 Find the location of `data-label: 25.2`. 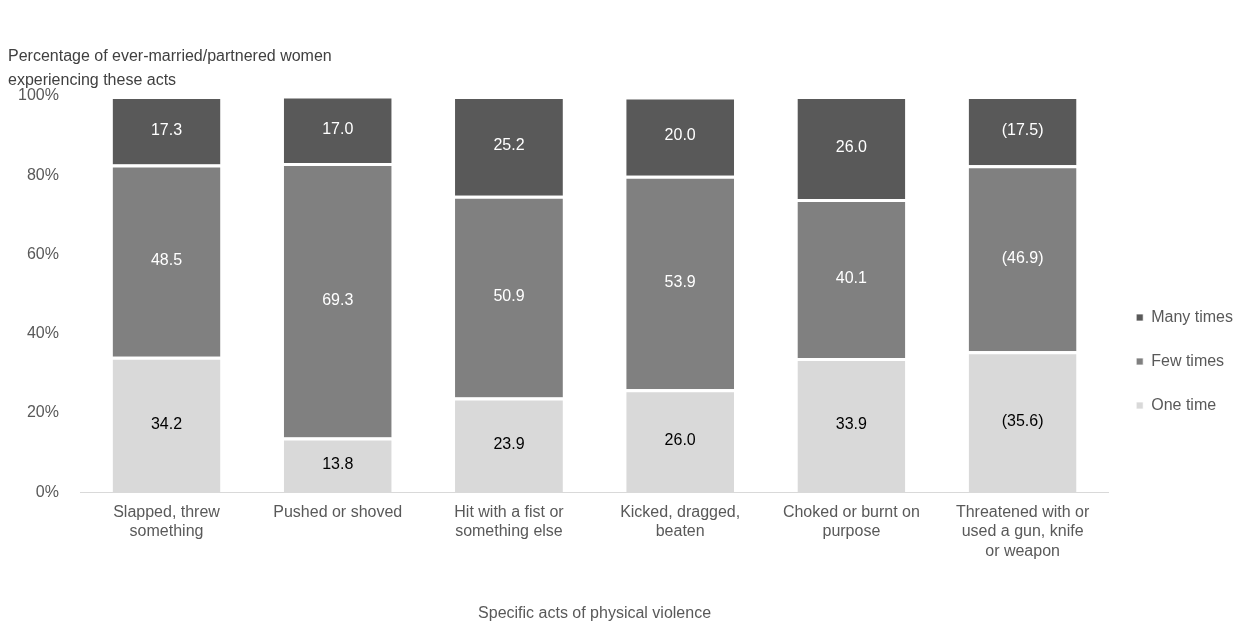

data-label: 25.2 is located at coordinates (509, 145).